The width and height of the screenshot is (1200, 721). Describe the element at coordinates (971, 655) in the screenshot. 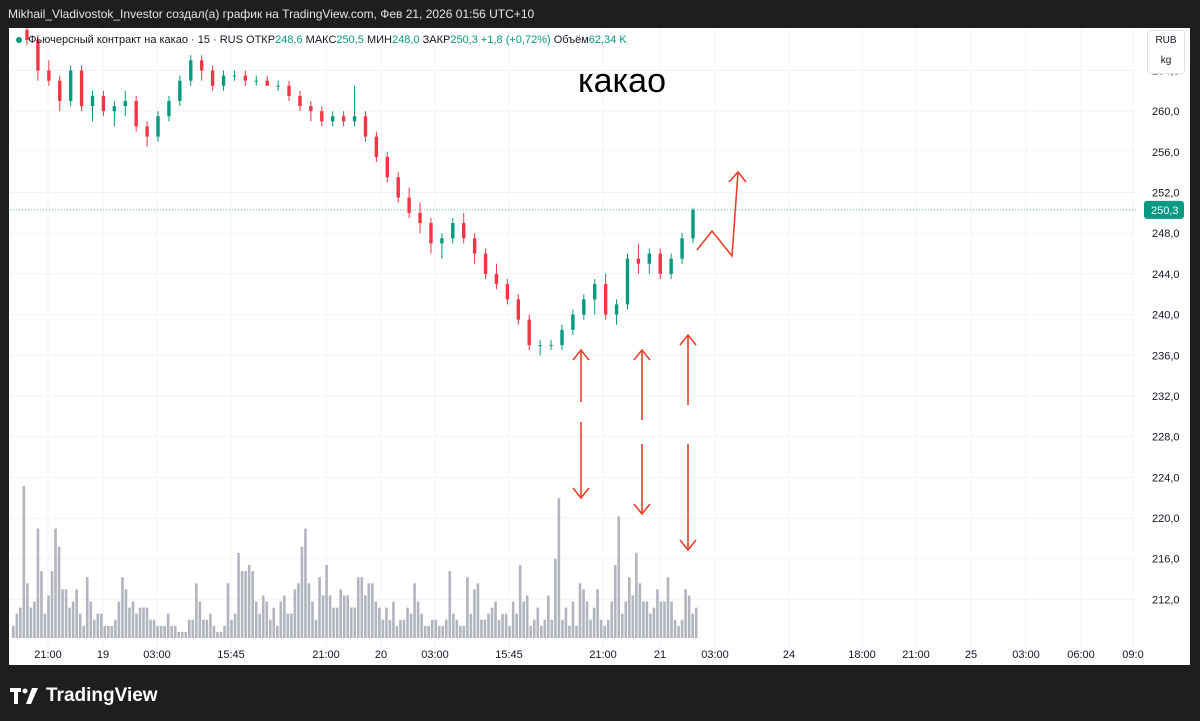

I see `x-tick-label: 25` at that location.